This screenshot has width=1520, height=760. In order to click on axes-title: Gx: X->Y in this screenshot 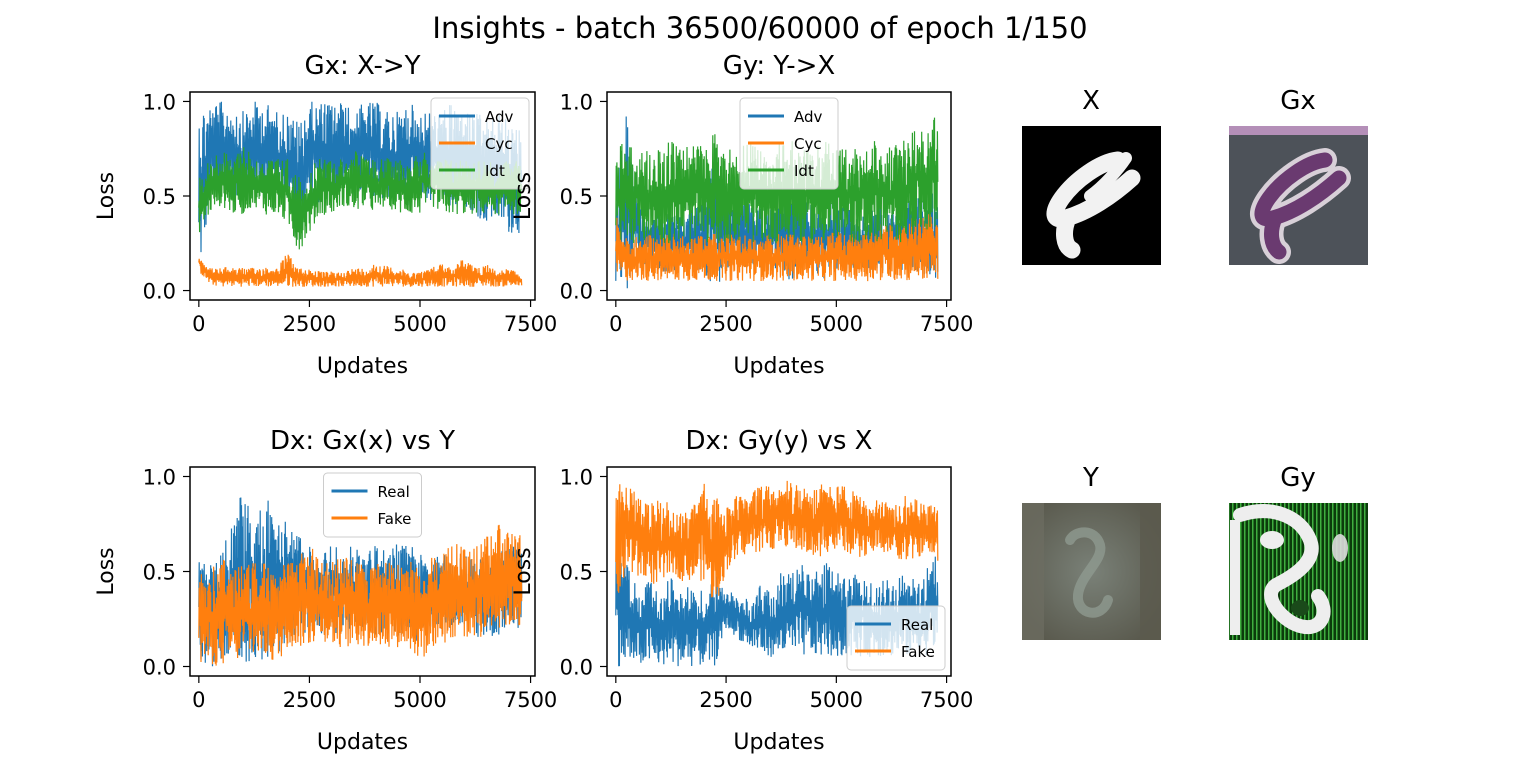, I will do `click(362, 66)`.